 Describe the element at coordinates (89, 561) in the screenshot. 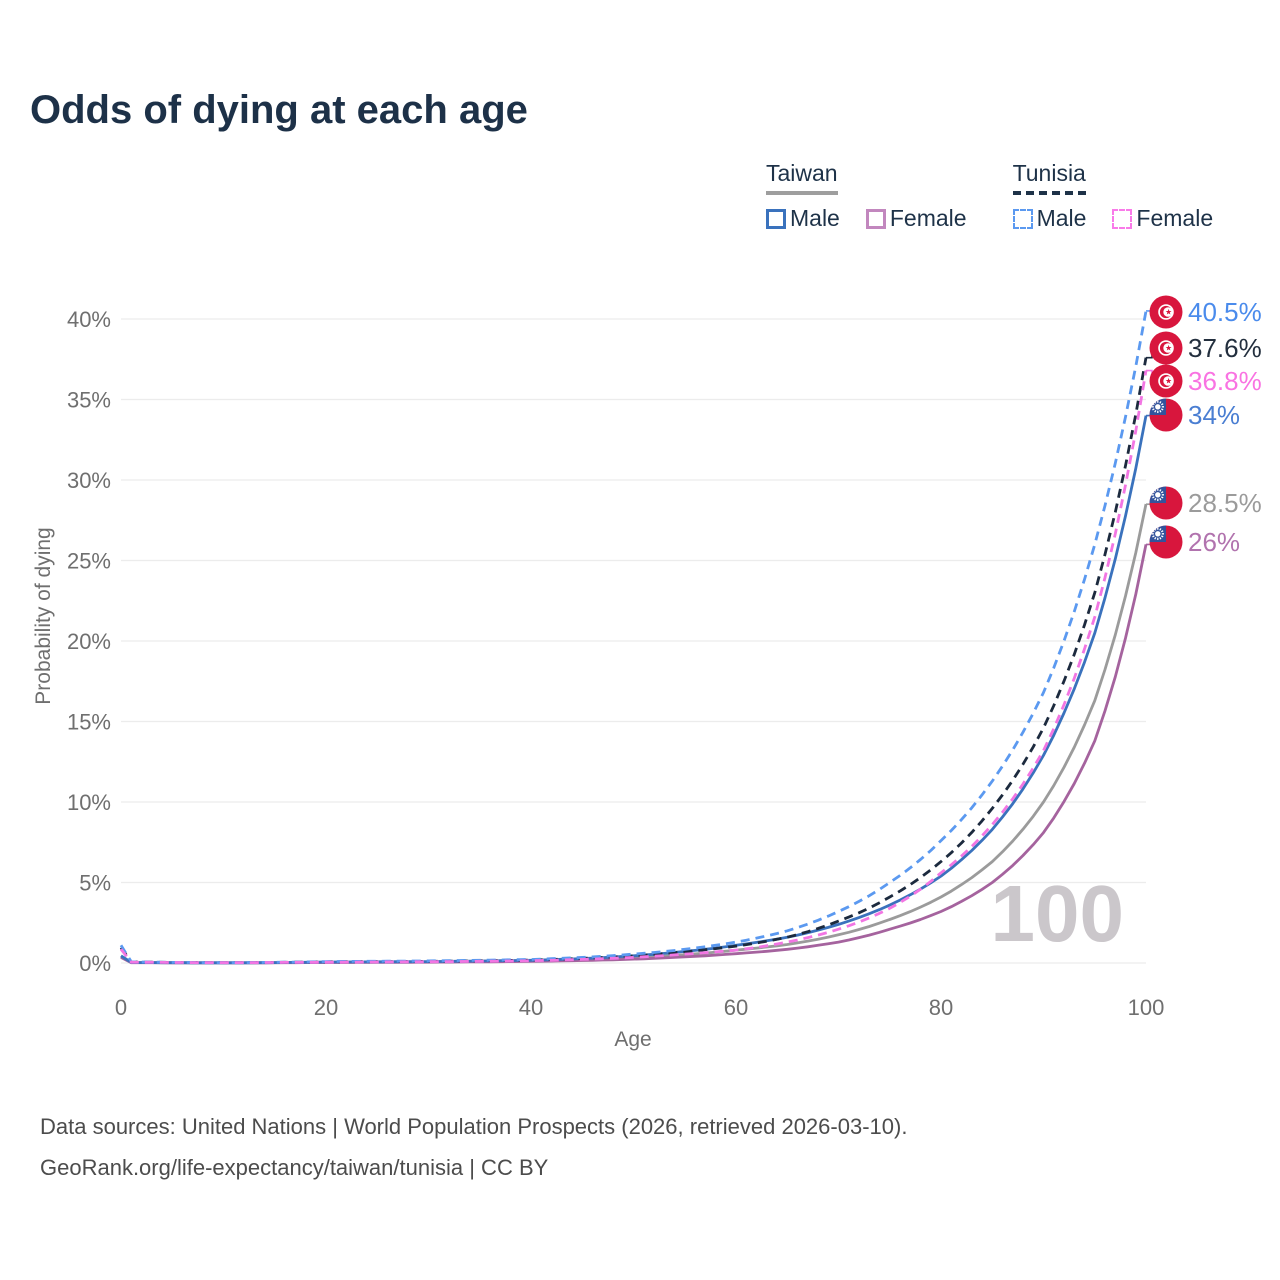

I see `y-tick-label: 25%` at that location.